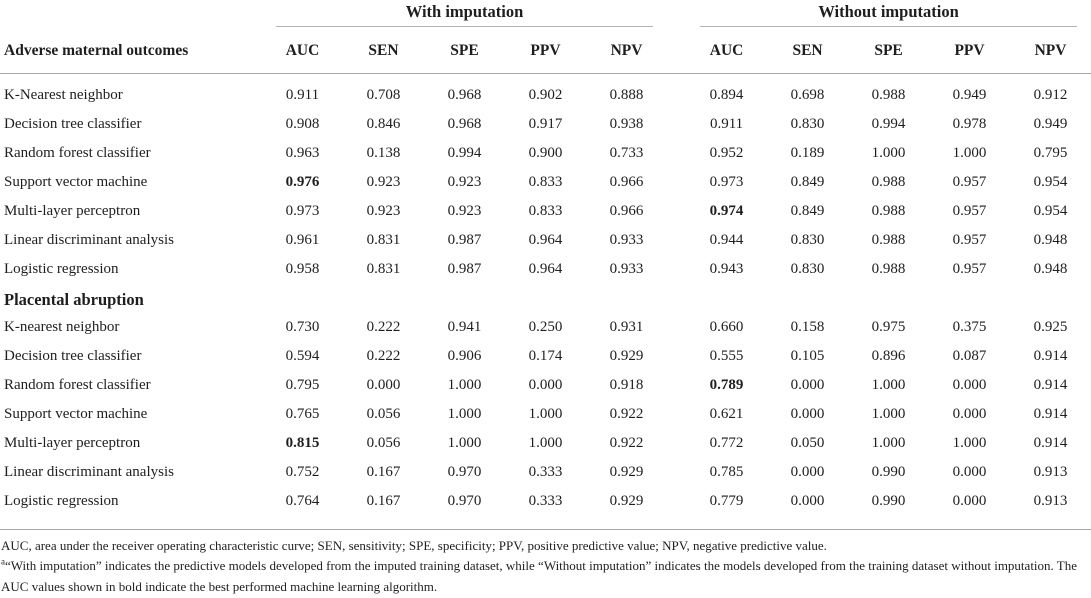 This screenshot has height=598, width=1091. I want to click on metric-value: 0.894, so click(726, 95).